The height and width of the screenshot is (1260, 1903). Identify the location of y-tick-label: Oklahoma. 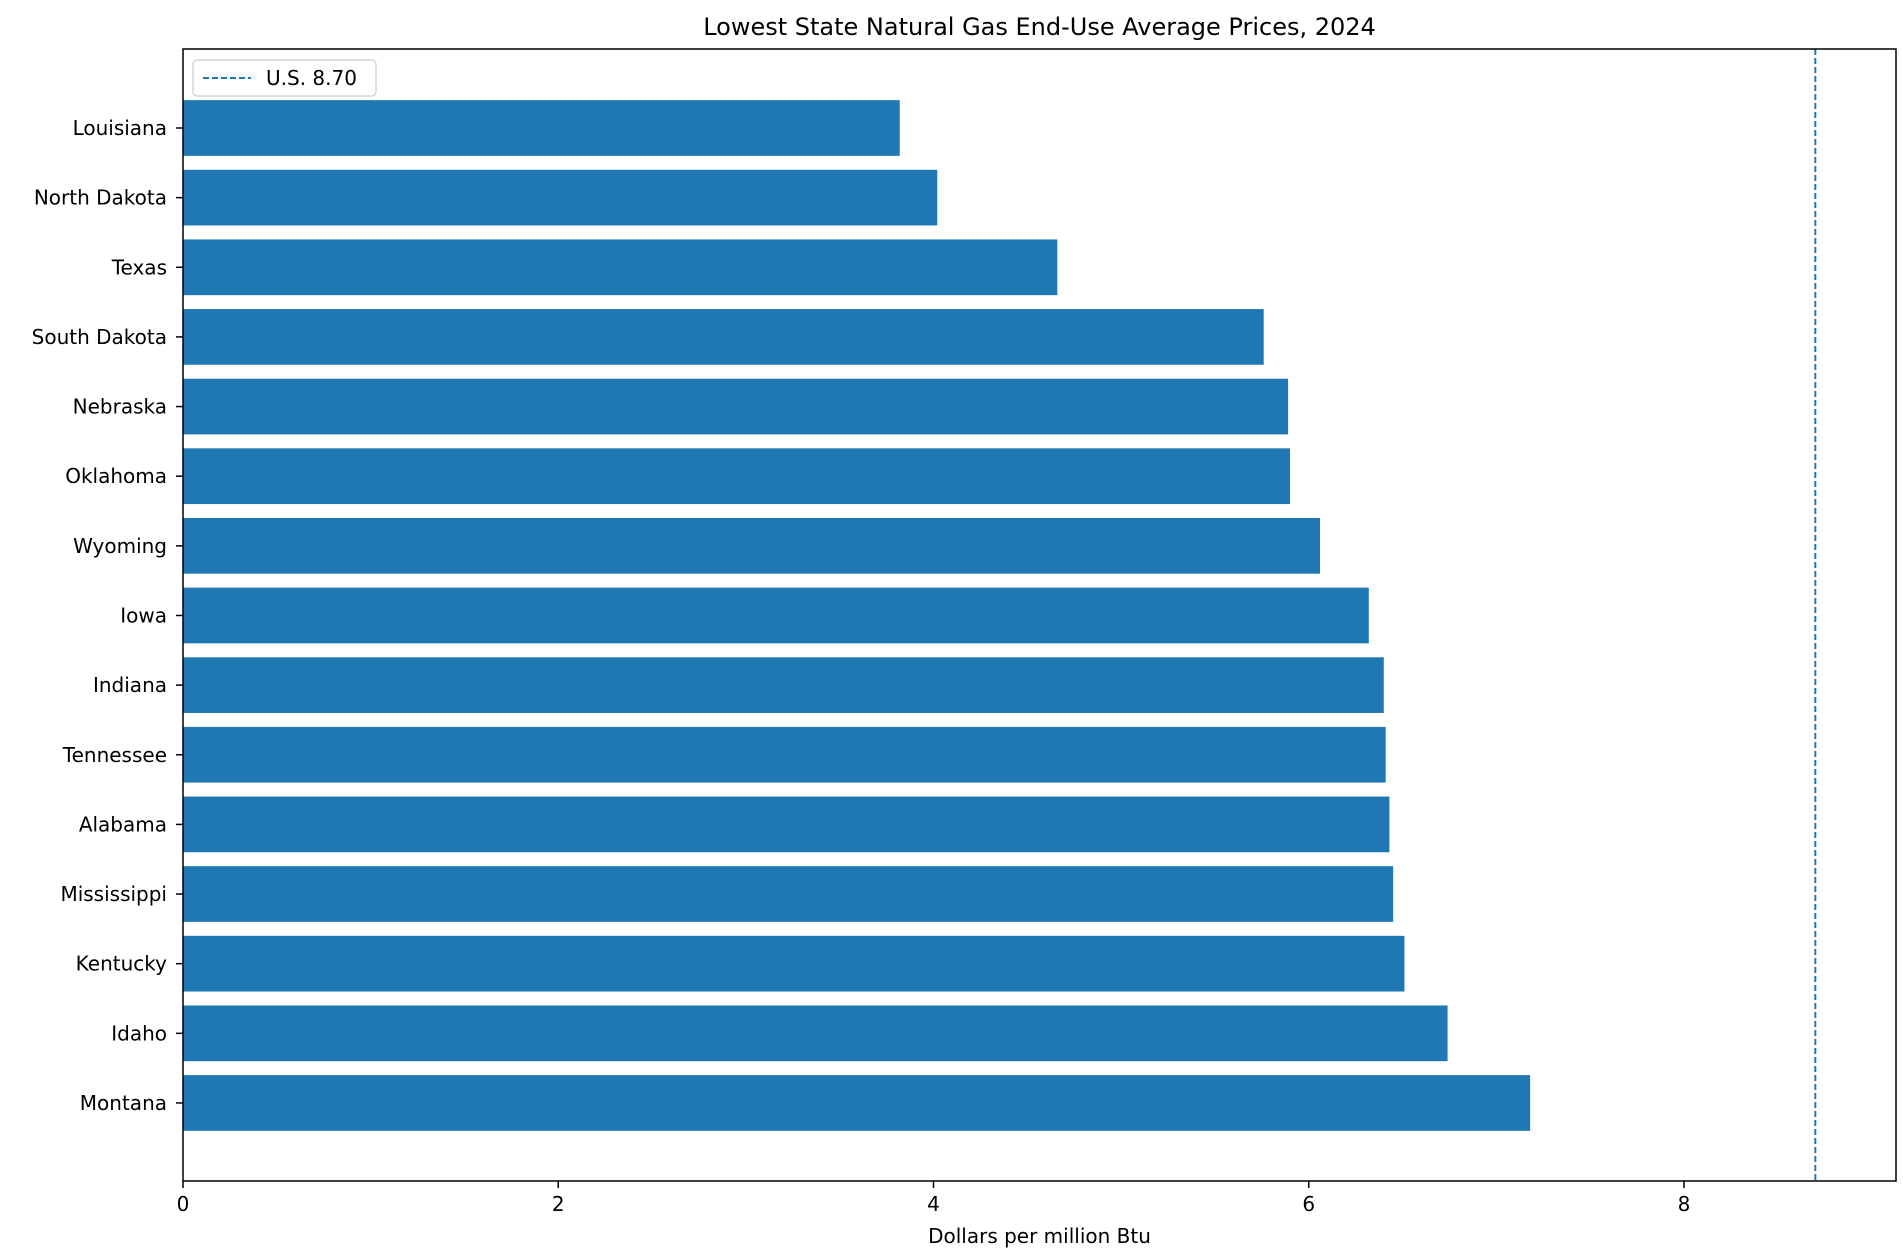
(116, 476).